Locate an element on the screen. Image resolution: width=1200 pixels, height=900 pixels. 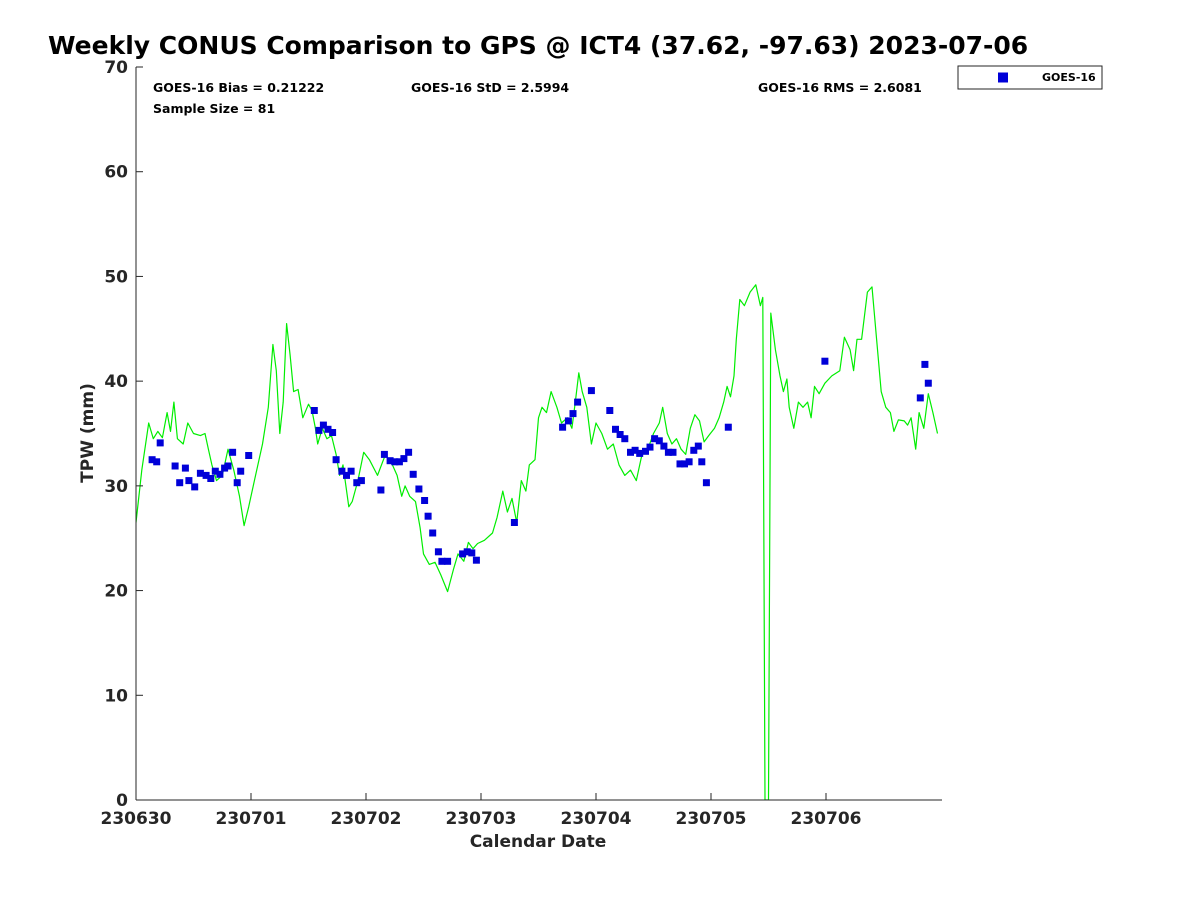
std-annotation: GOES-16 StD = 2.5994 is located at coordinates (490, 87).